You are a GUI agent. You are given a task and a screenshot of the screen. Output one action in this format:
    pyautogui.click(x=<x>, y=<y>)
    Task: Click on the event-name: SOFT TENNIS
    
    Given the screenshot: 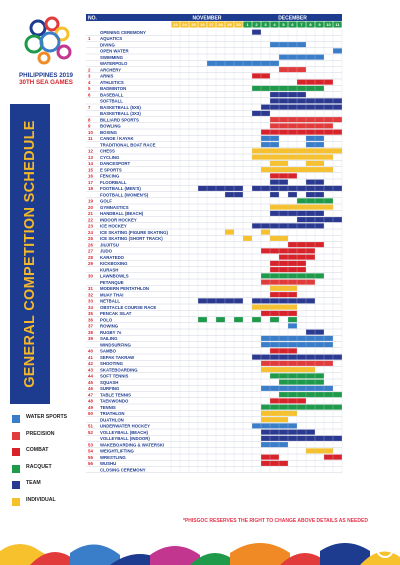 What is the action you would take?
    pyautogui.click(x=114, y=376)
    